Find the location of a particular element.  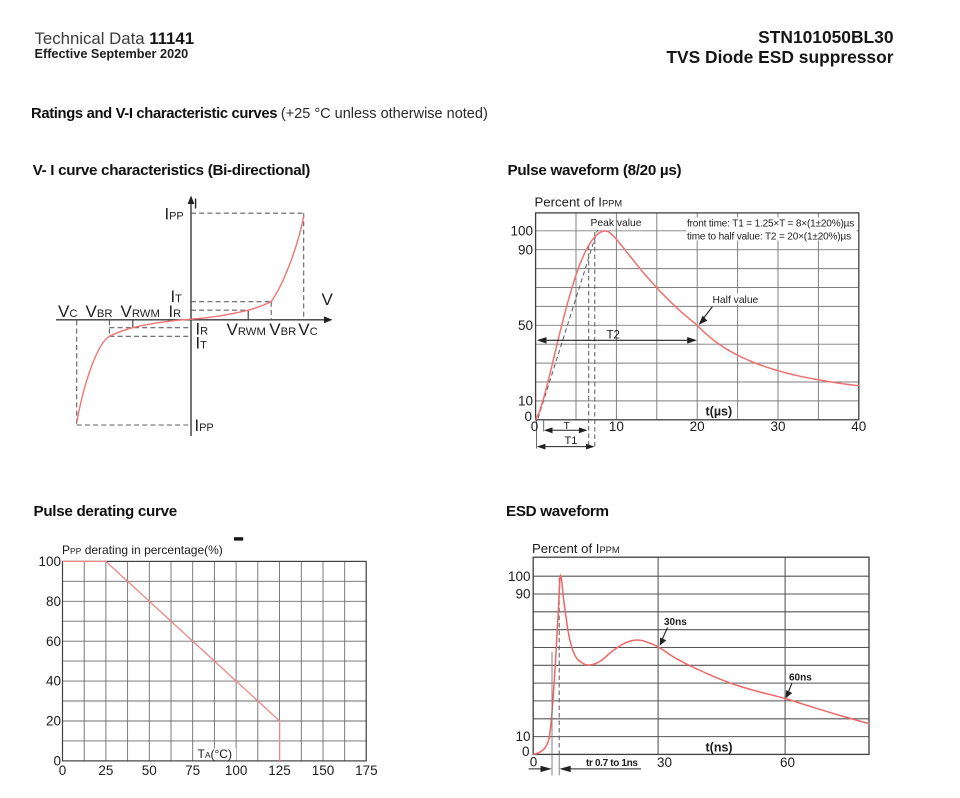

svg-text: 150 is located at coordinates (323, 770).